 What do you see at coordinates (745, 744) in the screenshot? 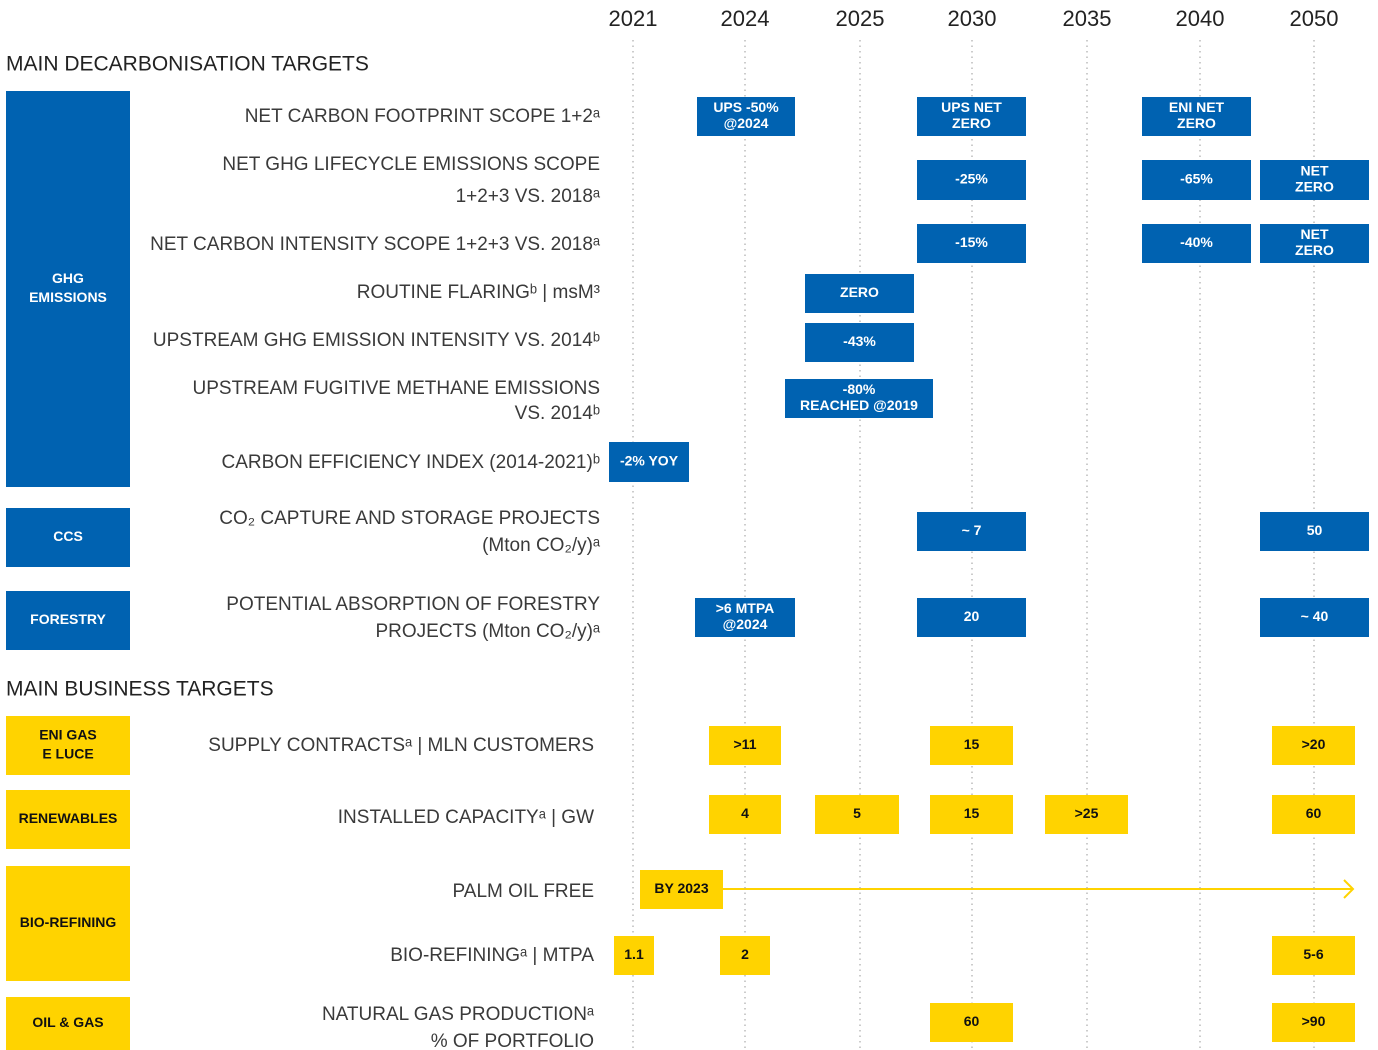
I see `target-value: >11` at bounding box center [745, 744].